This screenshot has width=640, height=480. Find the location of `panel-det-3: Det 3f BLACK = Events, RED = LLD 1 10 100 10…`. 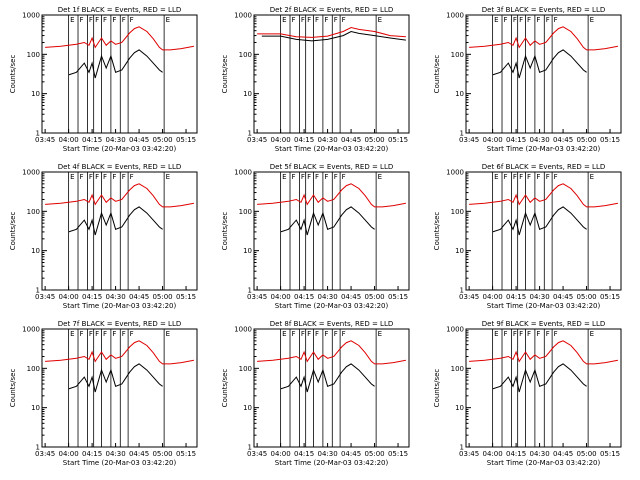

panel-det-3: Det 3f BLACK = Events, RED = LLD 1 10 100 10… is located at coordinates (527, 79).